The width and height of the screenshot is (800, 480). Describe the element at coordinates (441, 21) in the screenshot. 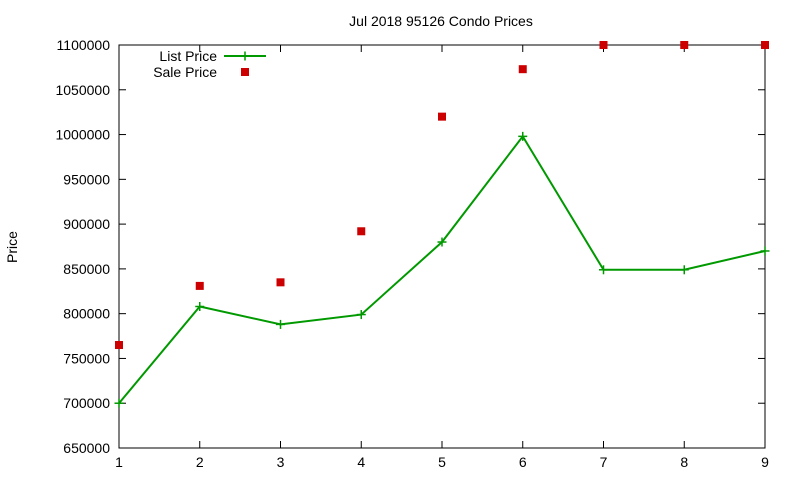

I see `chart-title: Jul 2018 95126 Condo Prices` at that location.